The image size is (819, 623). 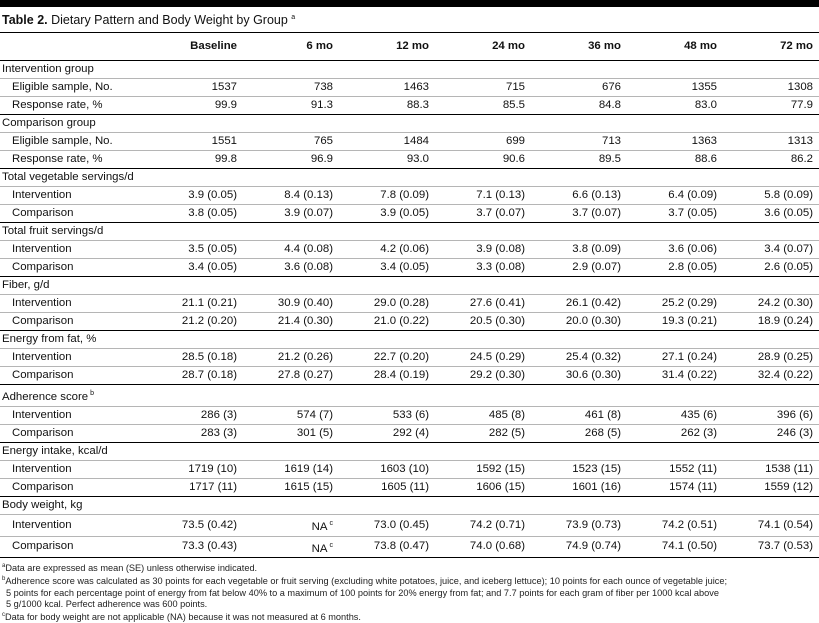 I want to click on cell-value: 715, so click(x=515, y=87).